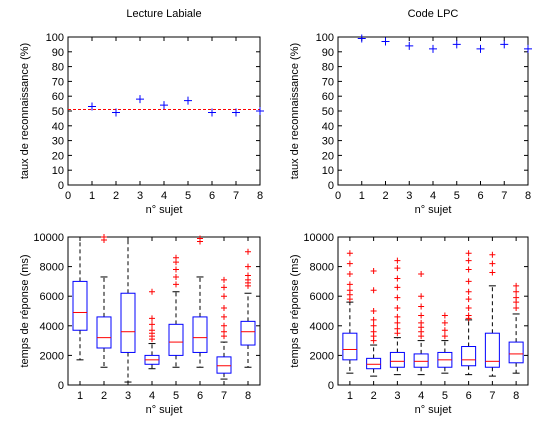 The height and width of the screenshot is (421, 534). What do you see at coordinates (328, 156) in the screenshot?
I see `y-tick-label: 20` at bounding box center [328, 156].